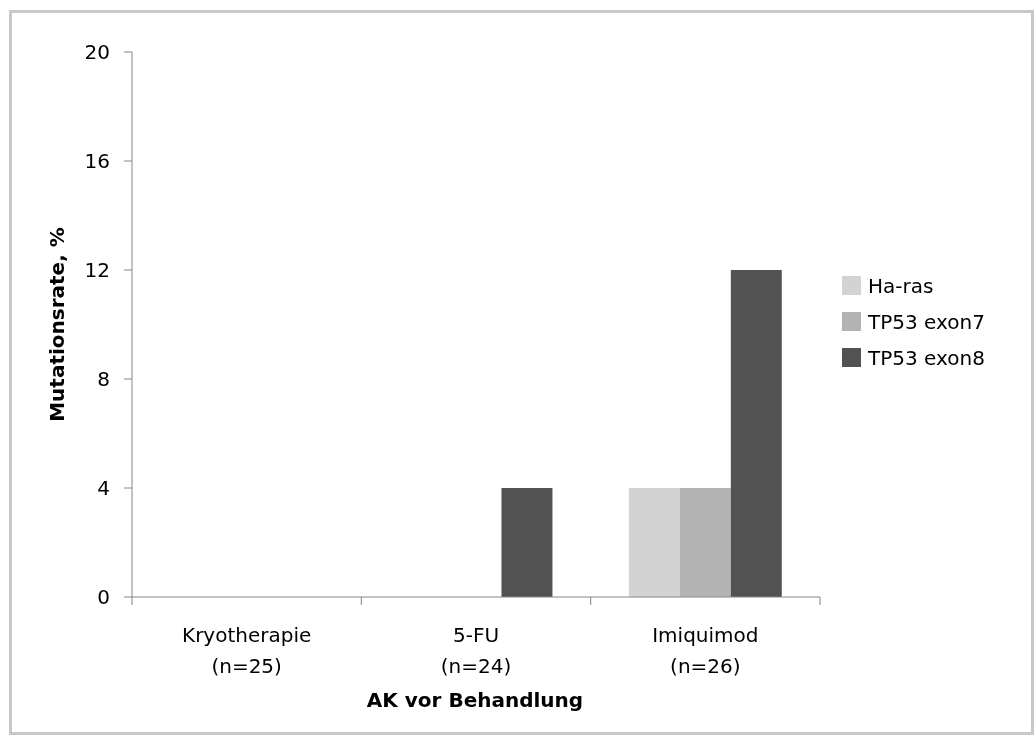  What do you see at coordinates (926, 358) in the screenshot?
I see `legend-label: TP53 exon8` at bounding box center [926, 358].